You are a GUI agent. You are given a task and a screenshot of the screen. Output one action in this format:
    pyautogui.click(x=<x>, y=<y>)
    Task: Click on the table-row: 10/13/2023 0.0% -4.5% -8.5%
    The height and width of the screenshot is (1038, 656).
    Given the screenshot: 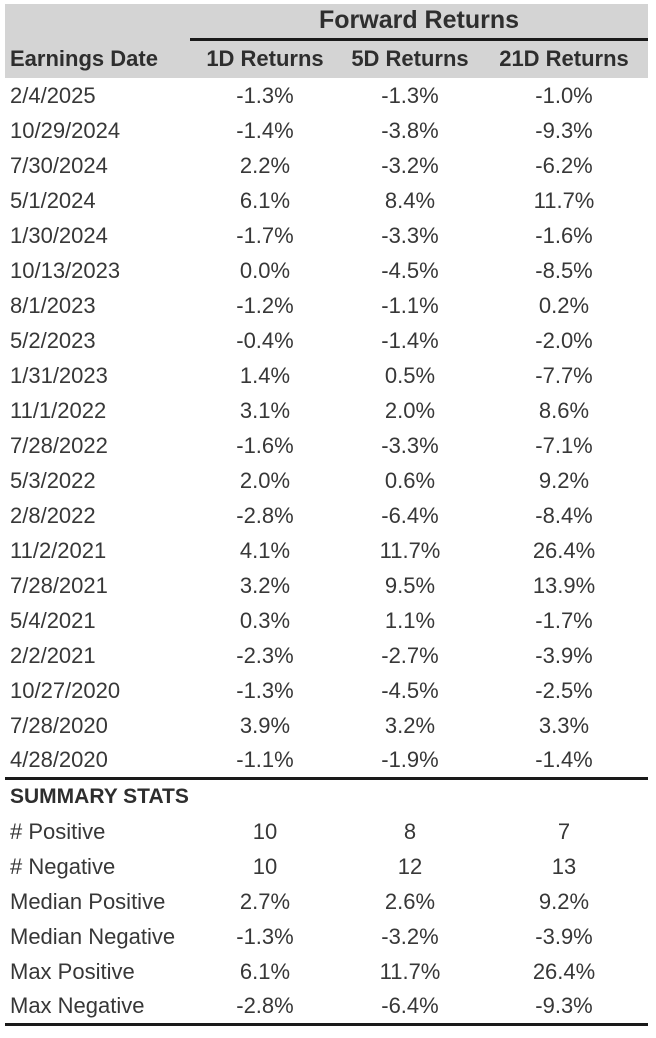 What is the action you would take?
    pyautogui.click(x=326, y=270)
    